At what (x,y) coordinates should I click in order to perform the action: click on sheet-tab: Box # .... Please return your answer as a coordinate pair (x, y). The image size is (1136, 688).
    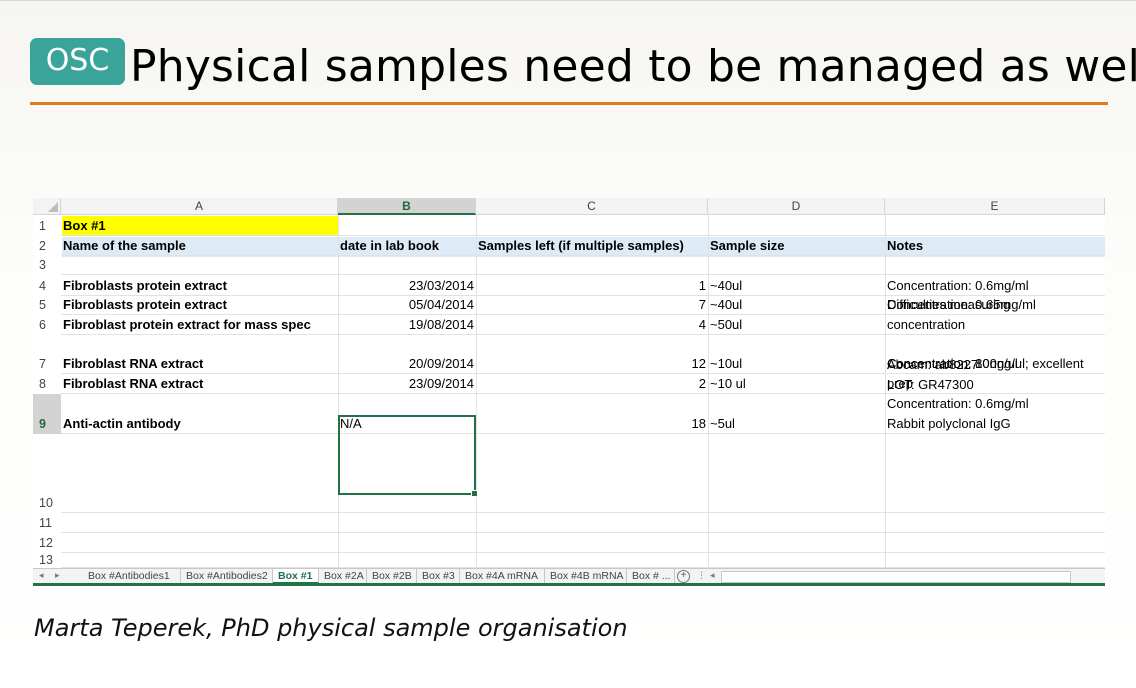
    Looking at the image, I should click on (651, 576).